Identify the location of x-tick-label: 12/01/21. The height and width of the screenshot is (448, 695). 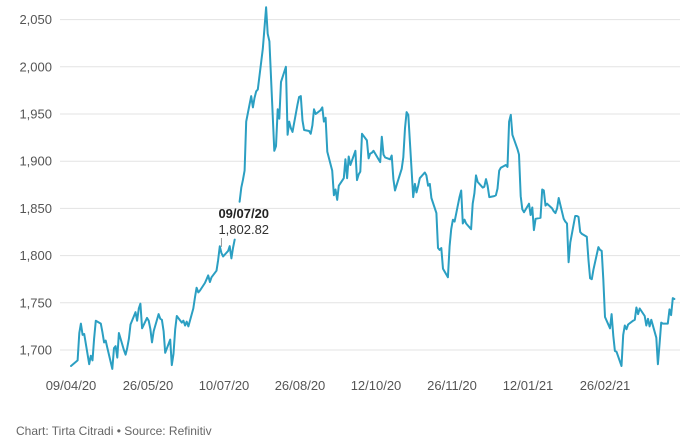
(528, 385).